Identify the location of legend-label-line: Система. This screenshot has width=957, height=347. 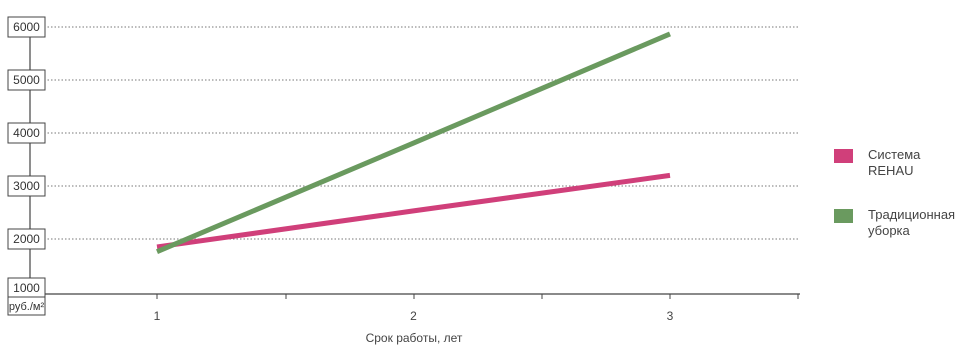
(894, 154).